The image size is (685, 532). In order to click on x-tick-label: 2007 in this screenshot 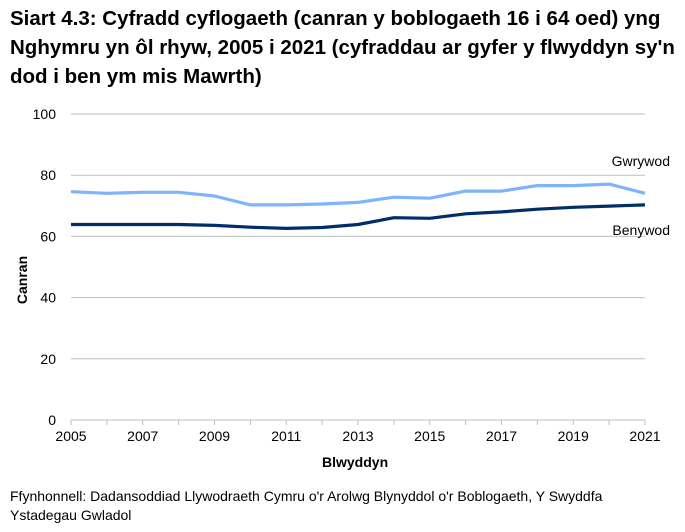, I will do `click(142, 436)`.